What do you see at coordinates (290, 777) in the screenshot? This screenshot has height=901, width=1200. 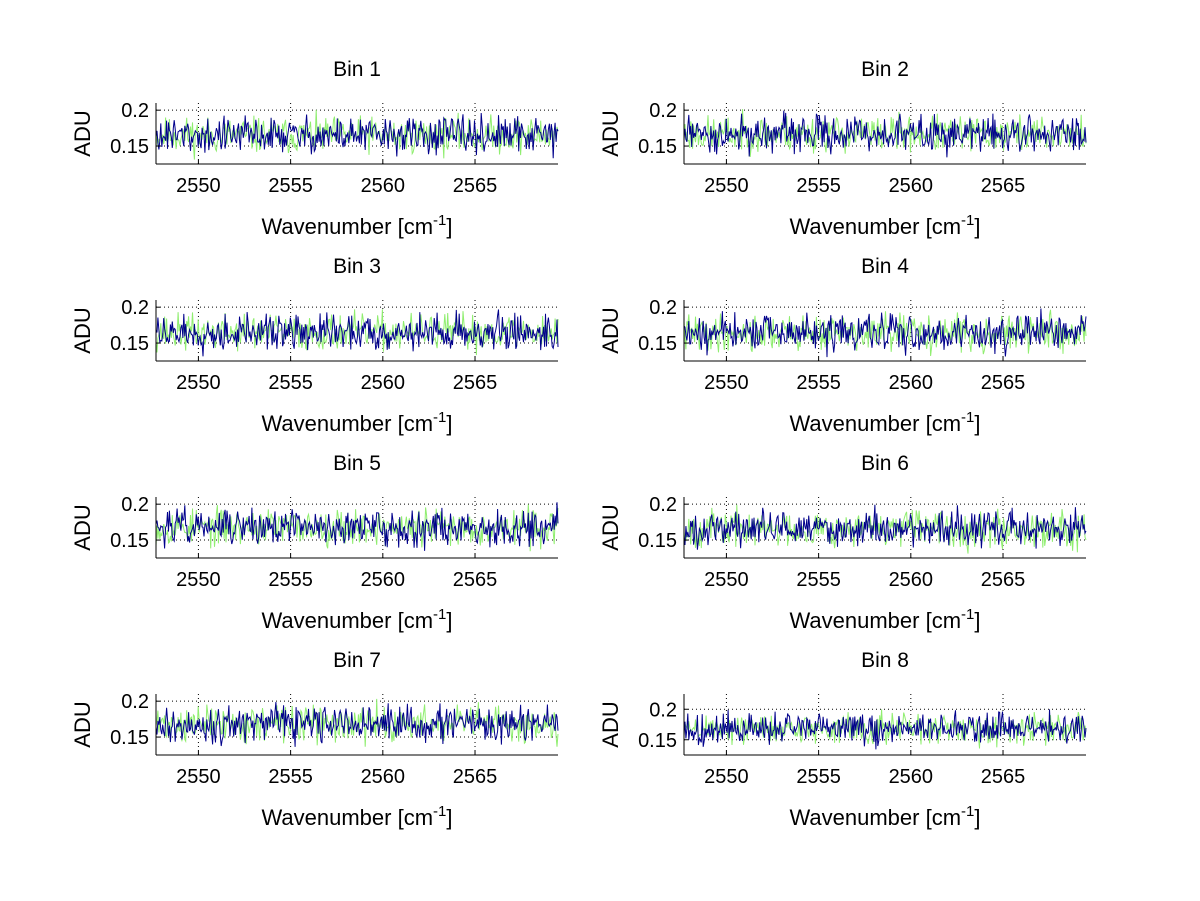 I see `bin-7-x-tick-label: 2555` at bounding box center [290, 777].